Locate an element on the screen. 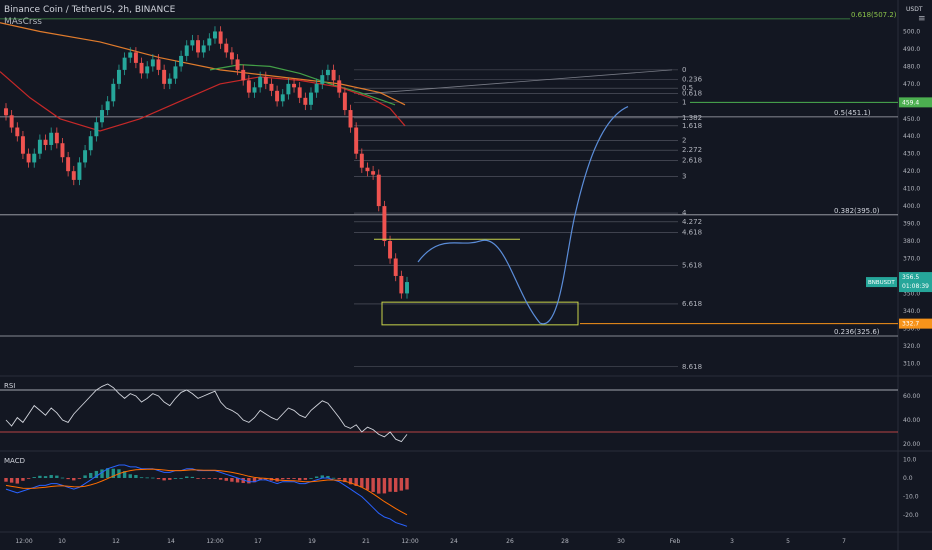 This screenshot has width=932, height=550. time-tick-label: 5 is located at coordinates (788, 541).